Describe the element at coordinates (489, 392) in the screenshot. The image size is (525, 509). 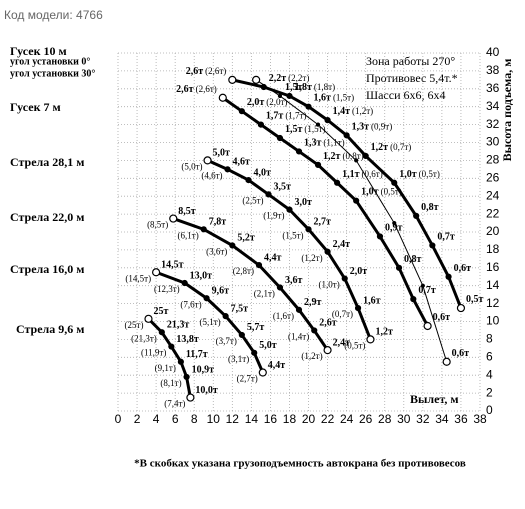
I see `y-tick-label: 2` at that location.